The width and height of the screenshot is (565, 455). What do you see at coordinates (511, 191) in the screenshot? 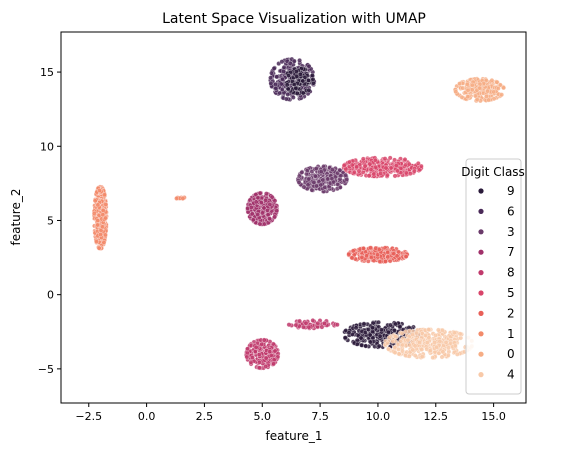
I see `legend-label: 9` at bounding box center [511, 191].